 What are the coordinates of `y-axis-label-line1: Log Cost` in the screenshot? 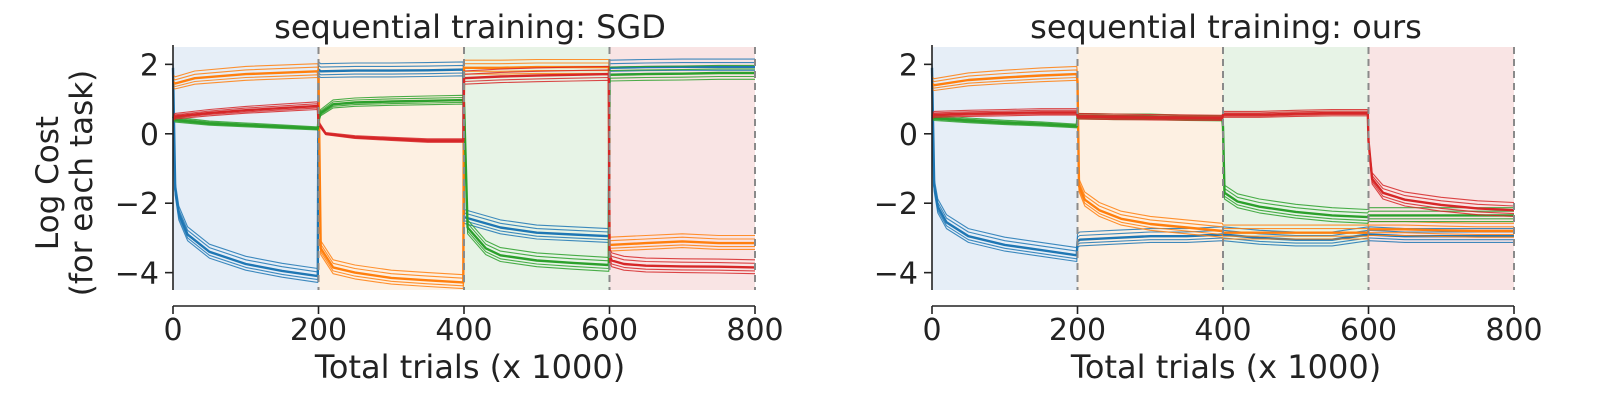 It's located at (48, 183).